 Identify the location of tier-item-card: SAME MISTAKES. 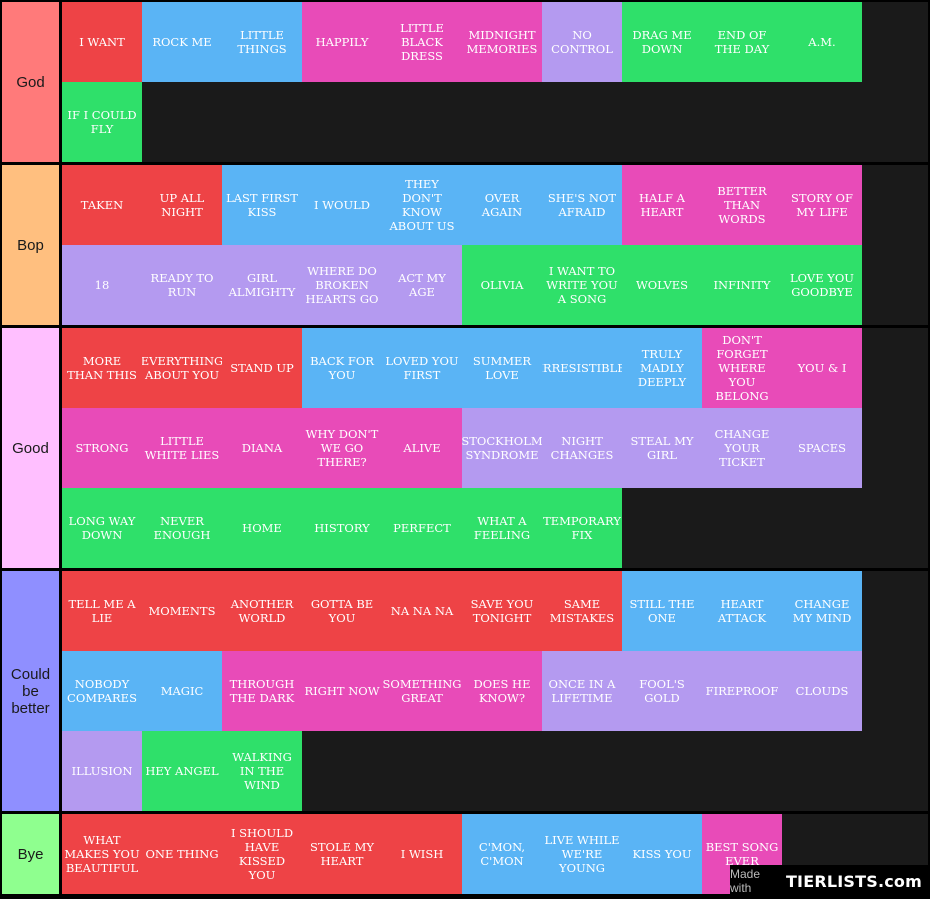
(582, 611).